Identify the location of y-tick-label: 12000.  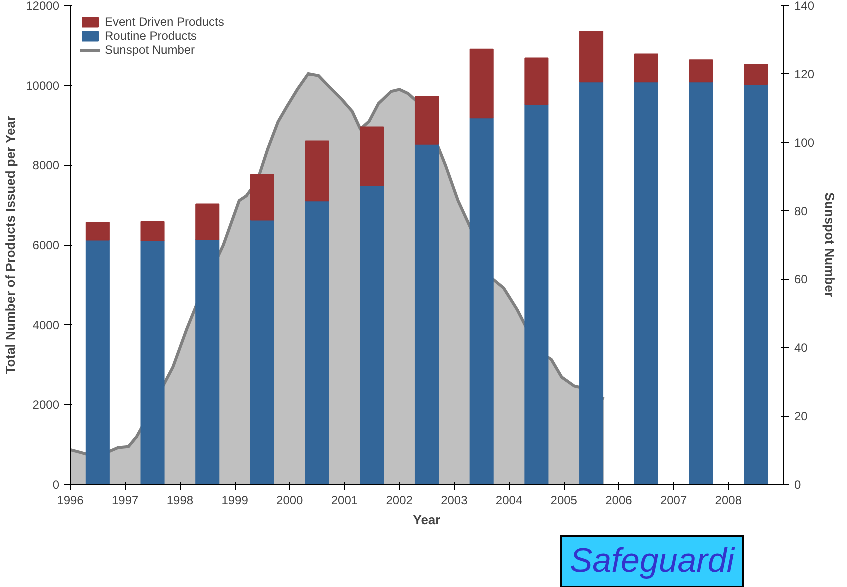
(43, 6).